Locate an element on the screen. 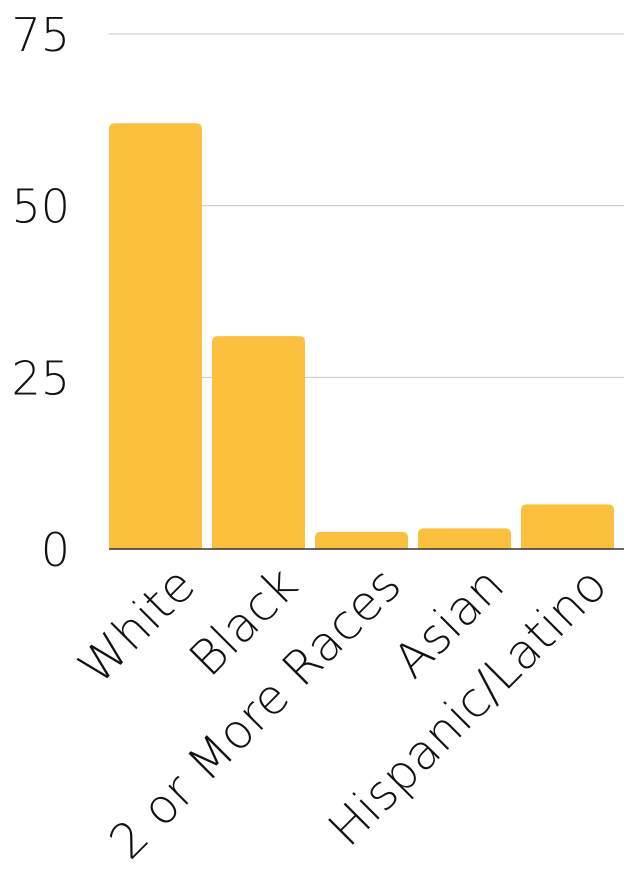 This screenshot has width=637, height=890. y-tick-label-0: 0 is located at coordinates (55, 550).